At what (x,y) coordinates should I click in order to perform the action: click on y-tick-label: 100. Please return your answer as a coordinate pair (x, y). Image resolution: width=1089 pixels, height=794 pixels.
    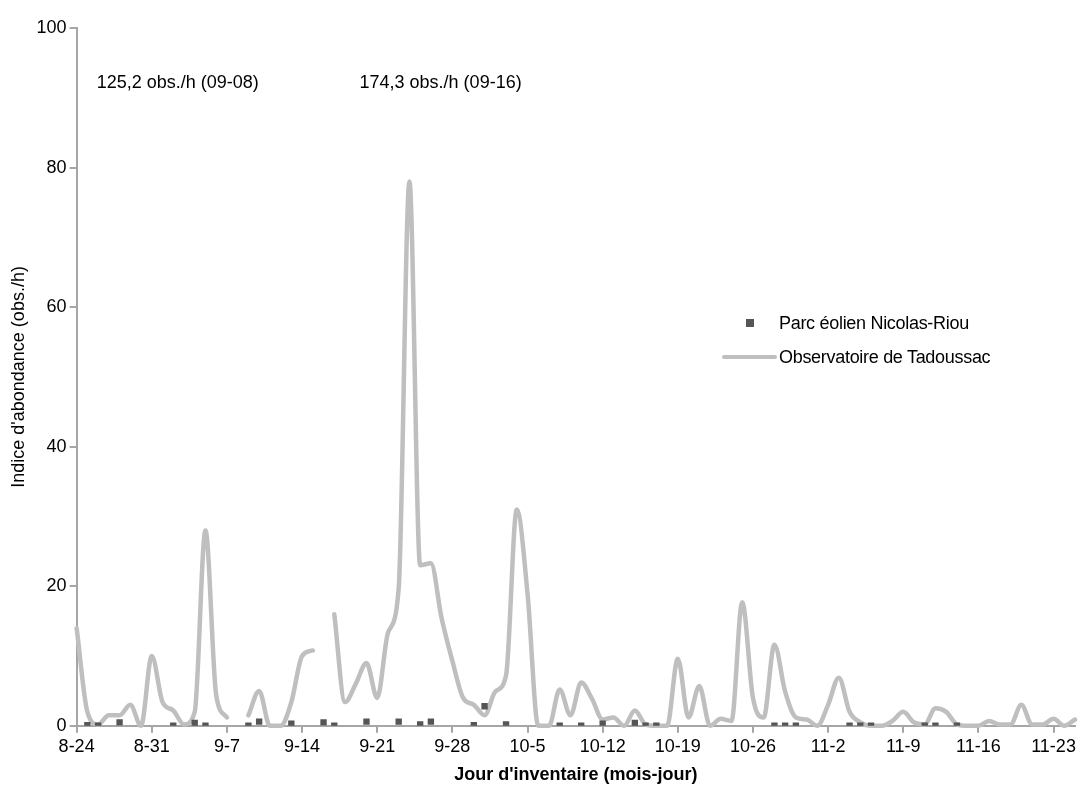
    Looking at the image, I should click on (51, 26).